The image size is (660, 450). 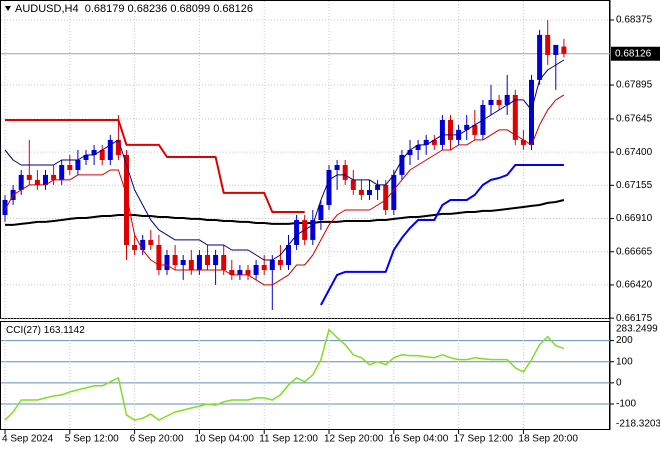 What do you see at coordinates (285, 212) in the screenshot?
I see `moving-average` at bounding box center [285, 212].